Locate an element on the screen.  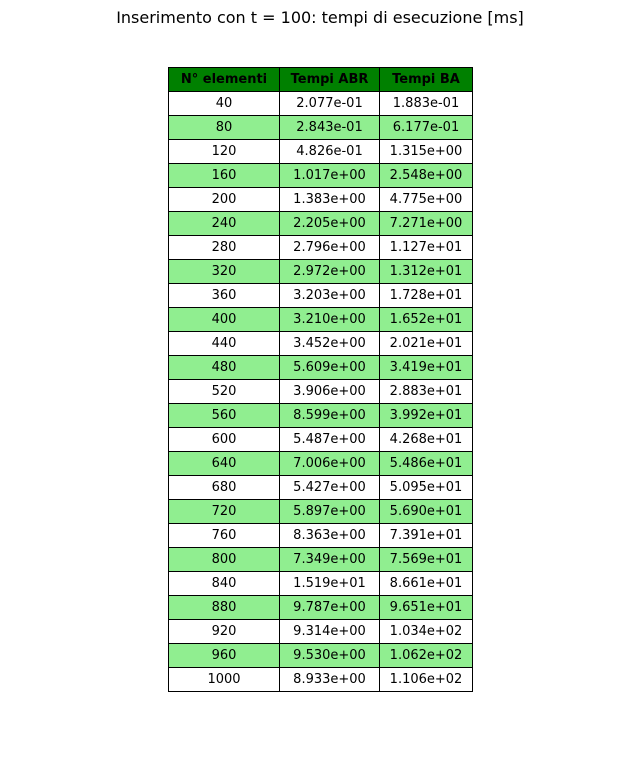
table-cell: 480 is located at coordinates (224, 368).